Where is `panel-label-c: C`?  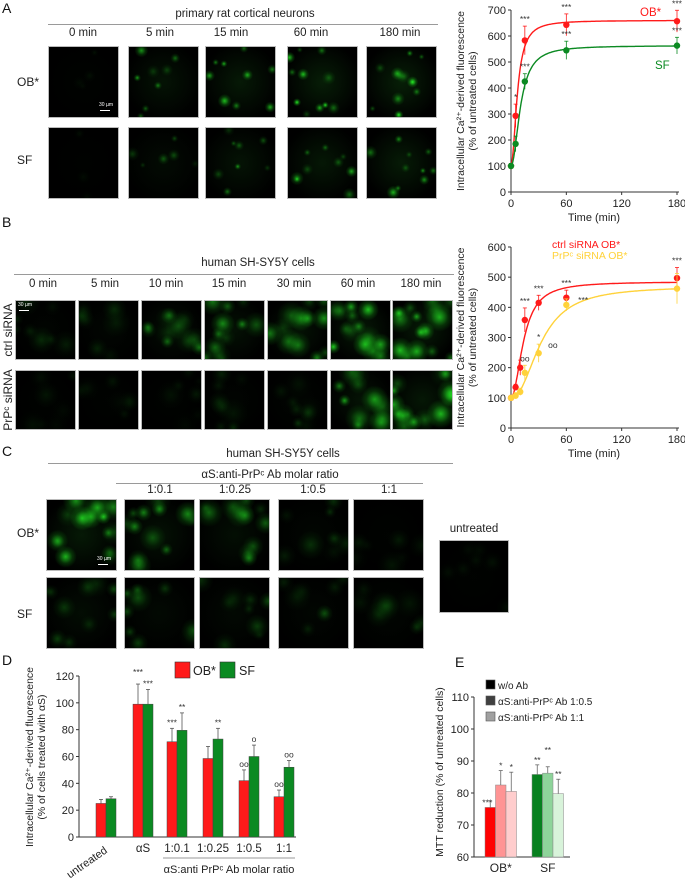
panel-label-c: C is located at coordinates (7, 451).